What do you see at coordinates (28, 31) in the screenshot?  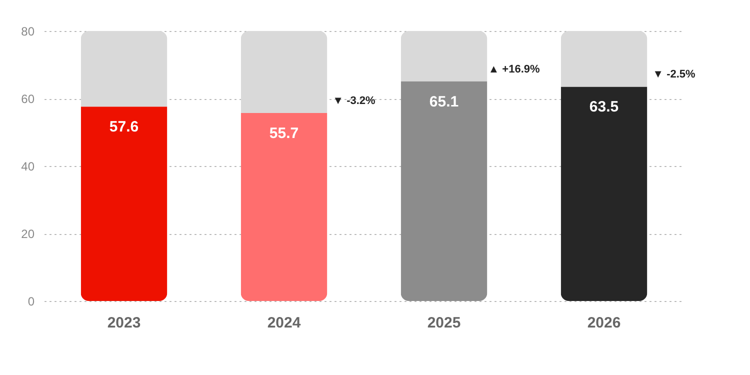 I see `y-tick-label: 80` at bounding box center [28, 31].